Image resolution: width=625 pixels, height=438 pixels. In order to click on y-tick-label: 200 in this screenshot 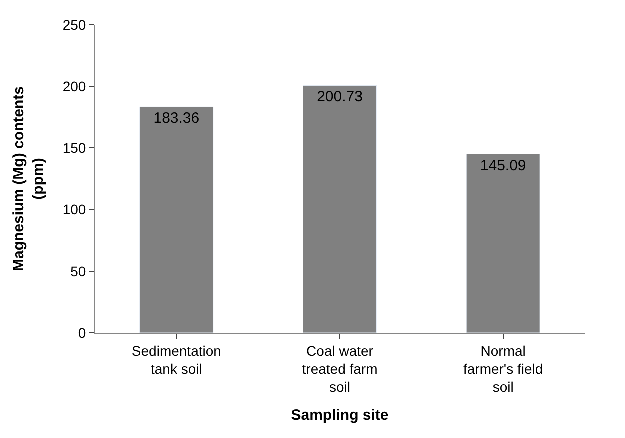, I will do `click(74, 86)`.